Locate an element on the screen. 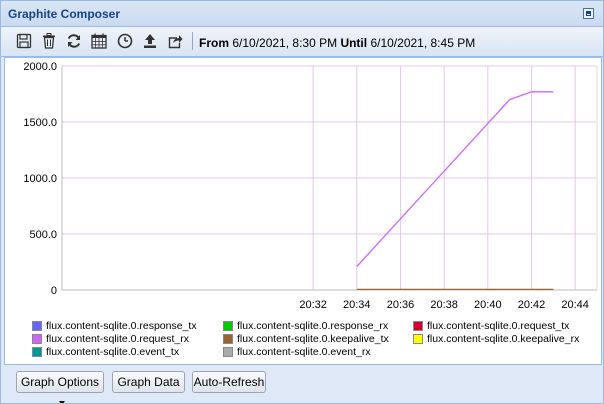 The width and height of the screenshot is (604, 404). series-line-request-rx is located at coordinates (455, 179).